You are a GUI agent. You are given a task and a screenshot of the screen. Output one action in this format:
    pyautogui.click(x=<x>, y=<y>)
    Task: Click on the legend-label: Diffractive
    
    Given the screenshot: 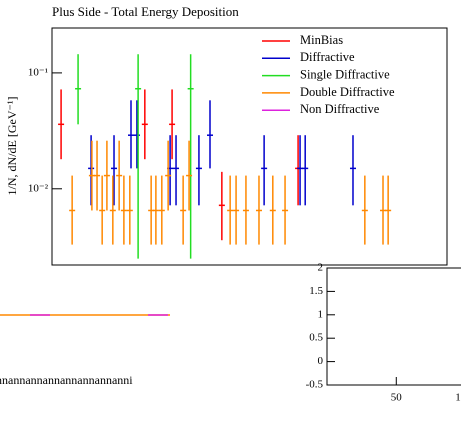 What is the action you would take?
    pyautogui.click(x=327, y=57)
    